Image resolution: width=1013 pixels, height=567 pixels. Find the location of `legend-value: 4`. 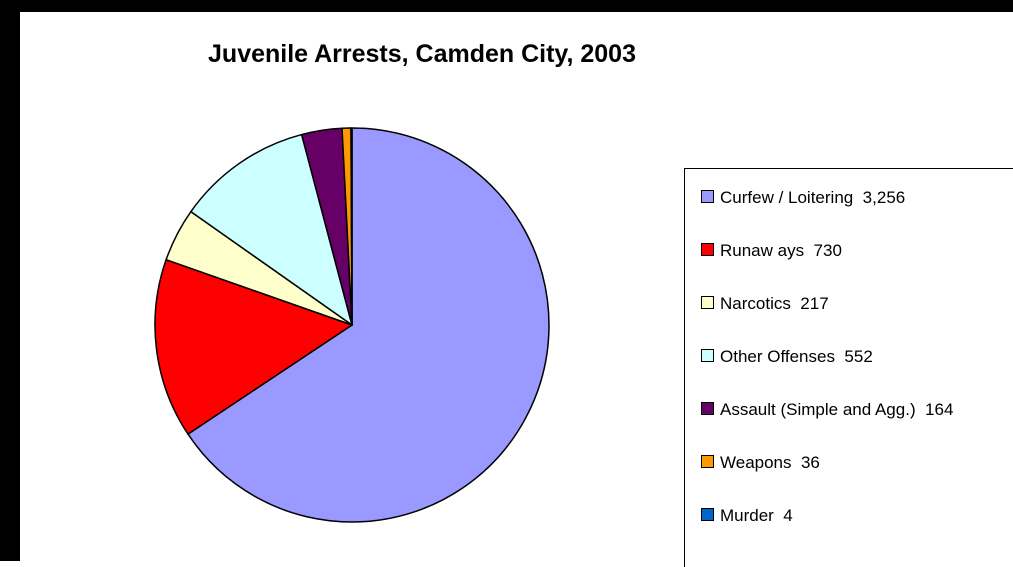

legend-value: 4 is located at coordinates (783, 515).